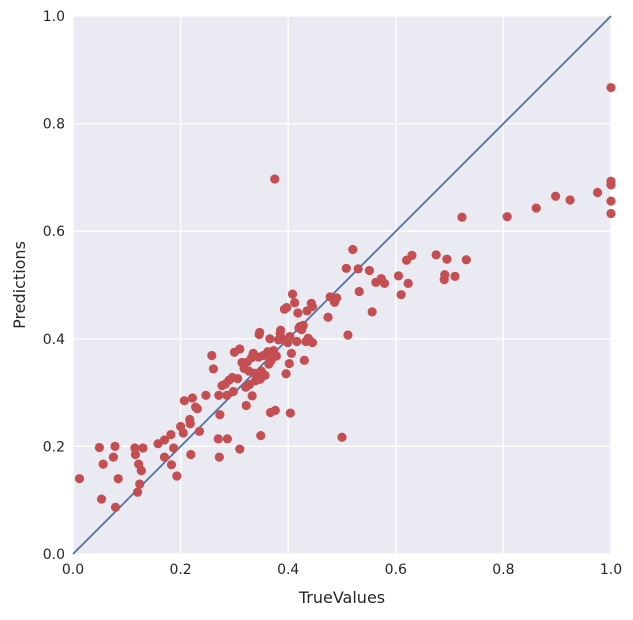  What do you see at coordinates (19, 285) in the screenshot?
I see `y-axis-title: Predictions` at bounding box center [19, 285].